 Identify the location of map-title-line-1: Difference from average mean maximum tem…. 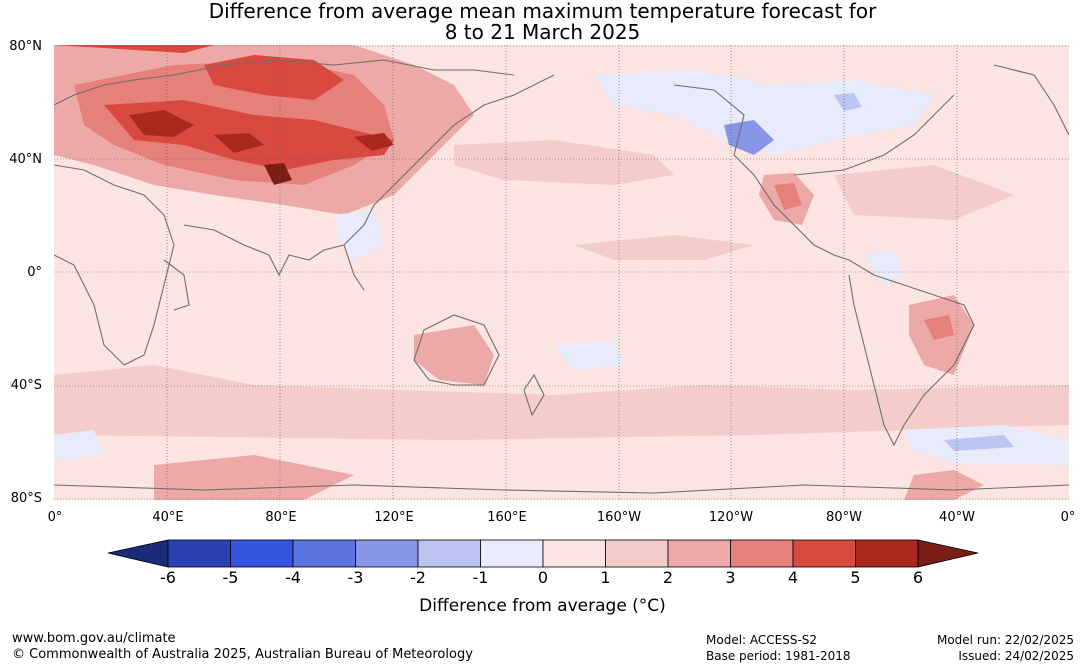
(542, 11).